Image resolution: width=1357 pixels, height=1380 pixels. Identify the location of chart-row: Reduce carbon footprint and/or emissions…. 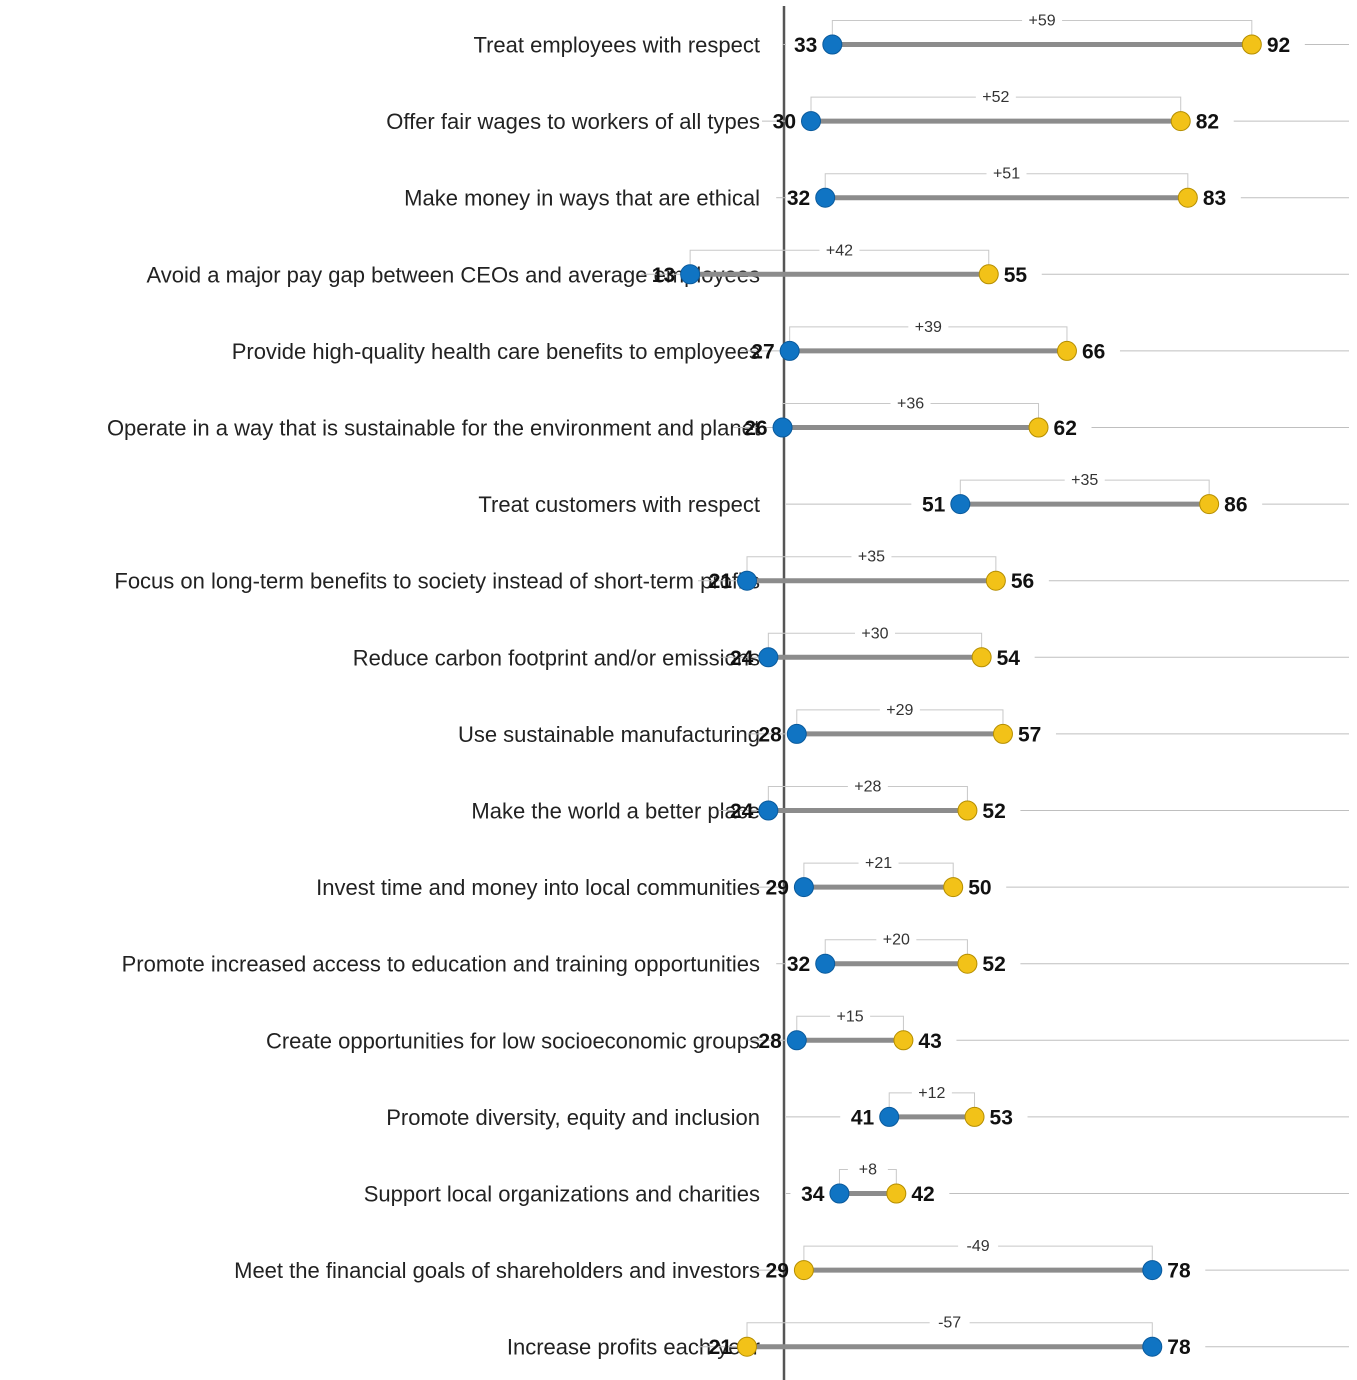
(851, 646).